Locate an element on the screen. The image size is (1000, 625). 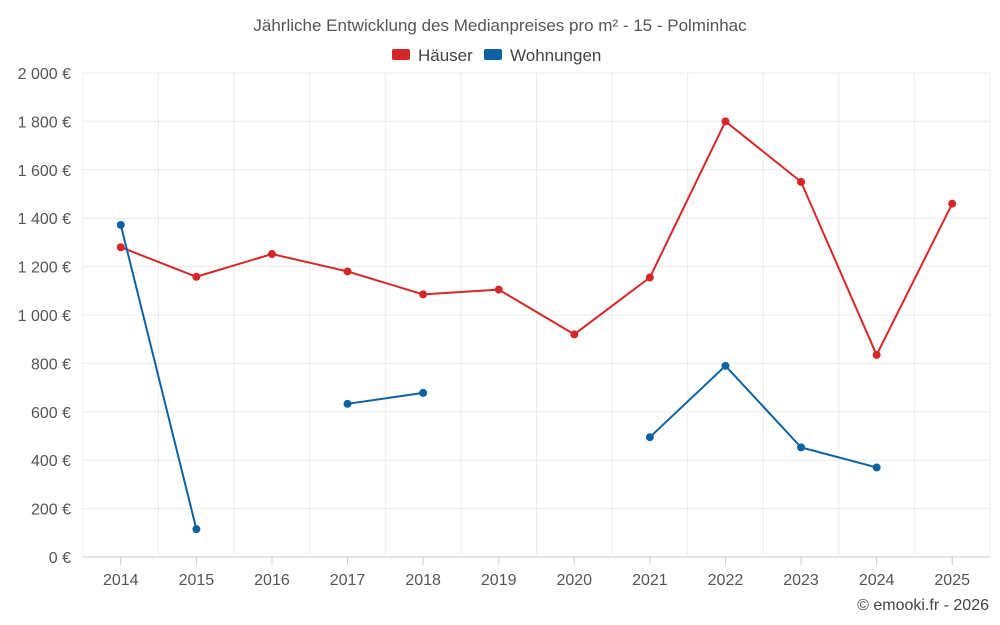
y-tick-label: 400 € is located at coordinates (51, 461).